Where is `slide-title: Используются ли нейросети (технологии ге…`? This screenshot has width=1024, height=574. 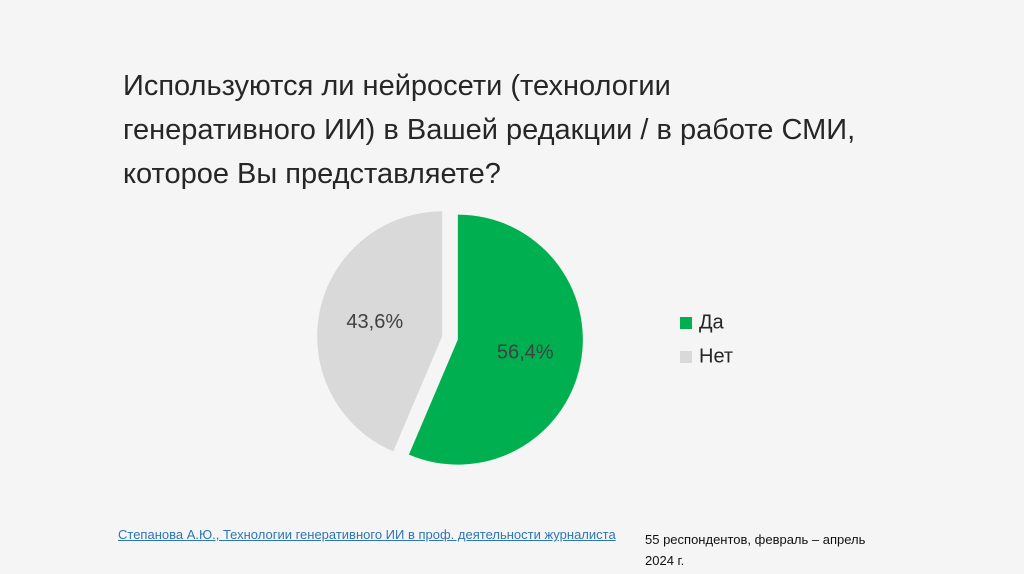
slide-title: Используются ли нейросети (технологии ге… is located at coordinates (489, 130).